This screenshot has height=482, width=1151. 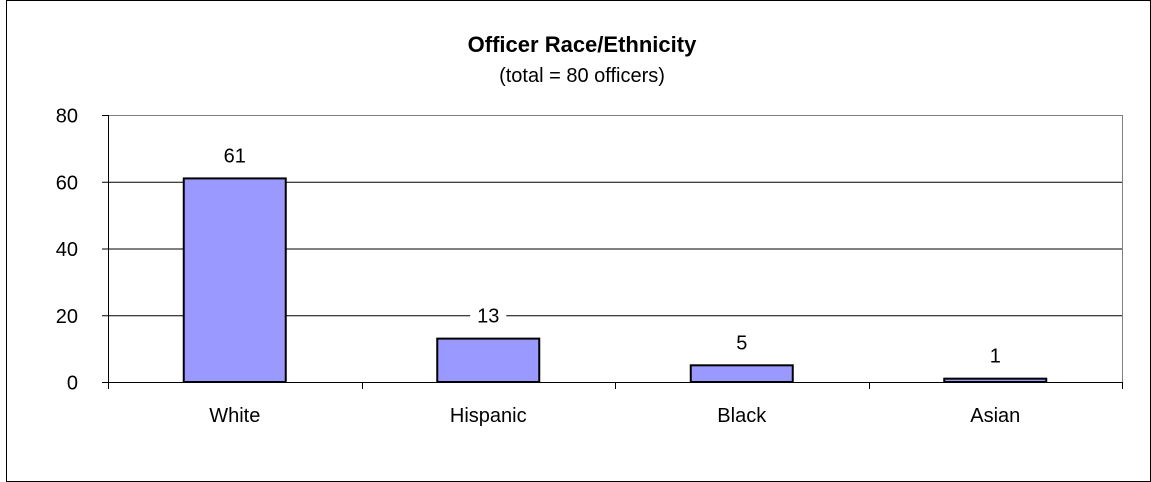 What do you see at coordinates (582, 76) in the screenshot?
I see `chart-subtitle: (total = 80 officers)` at bounding box center [582, 76].